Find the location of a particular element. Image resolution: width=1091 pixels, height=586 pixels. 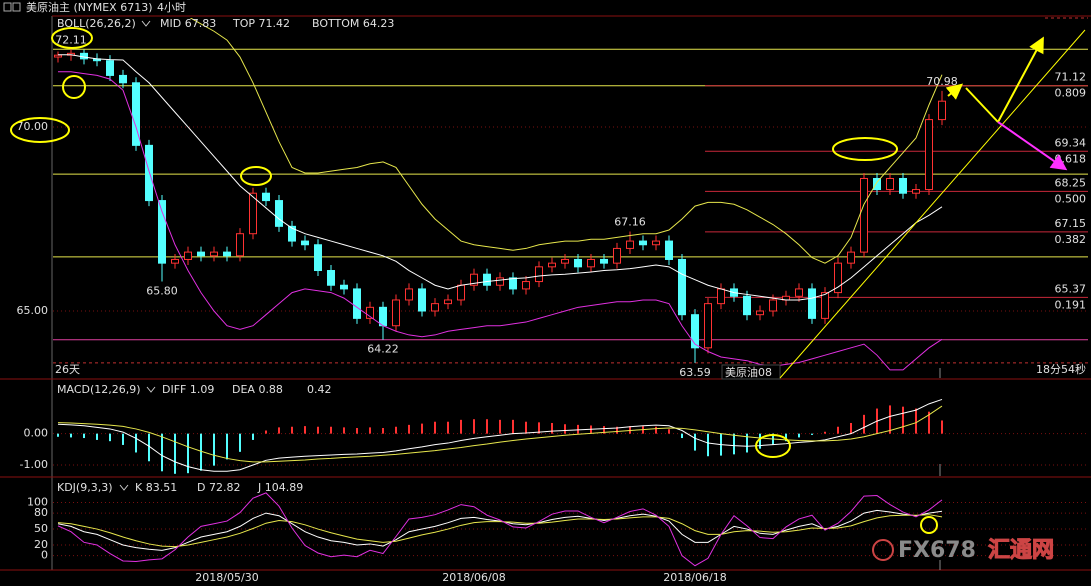

range-label: 26天 is located at coordinates (67, 369).